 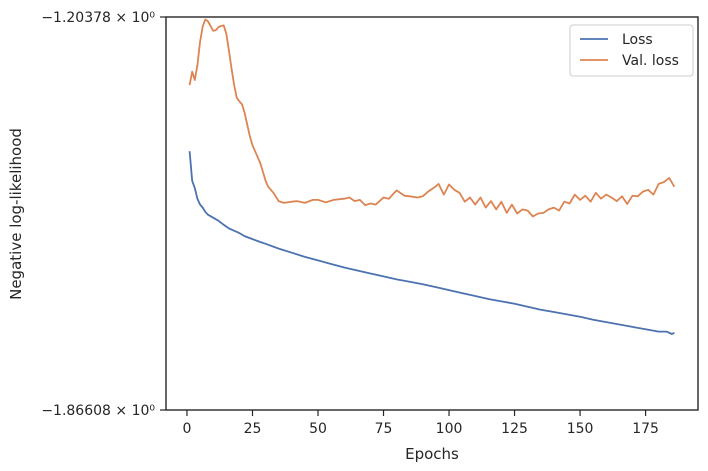 What do you see at coordinates (421, 423) in the screenshot?
I see `x-axis: 0 25 50 75 100 125 150 175` at bounding box center [421, 423].